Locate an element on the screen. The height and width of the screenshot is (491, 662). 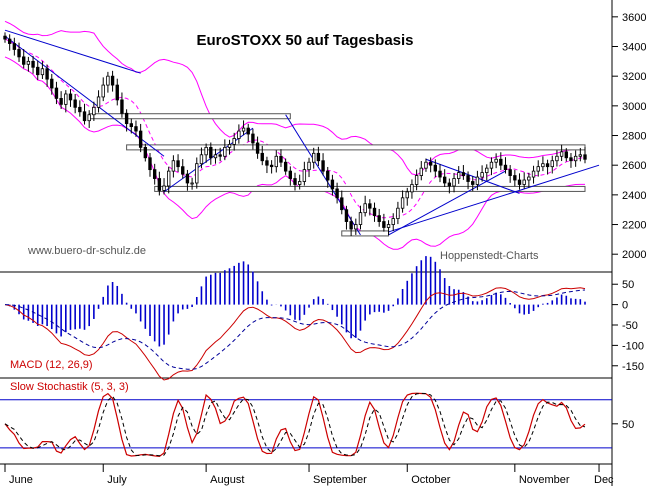
price-y-tick-label: 2800 is located at coordinates (634, 137).